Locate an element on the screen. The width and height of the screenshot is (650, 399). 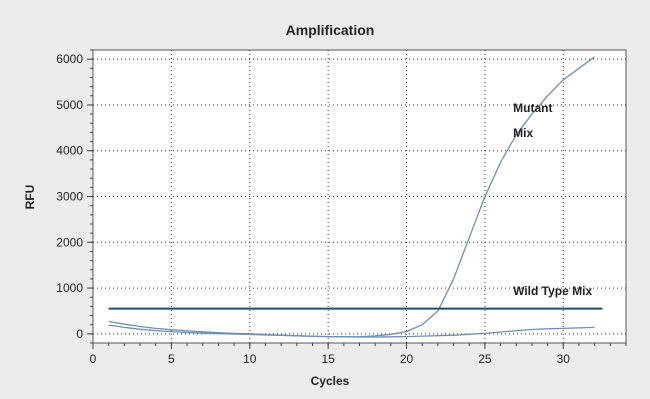
annotation-label: Mutant is located at coordinates (532, 108).